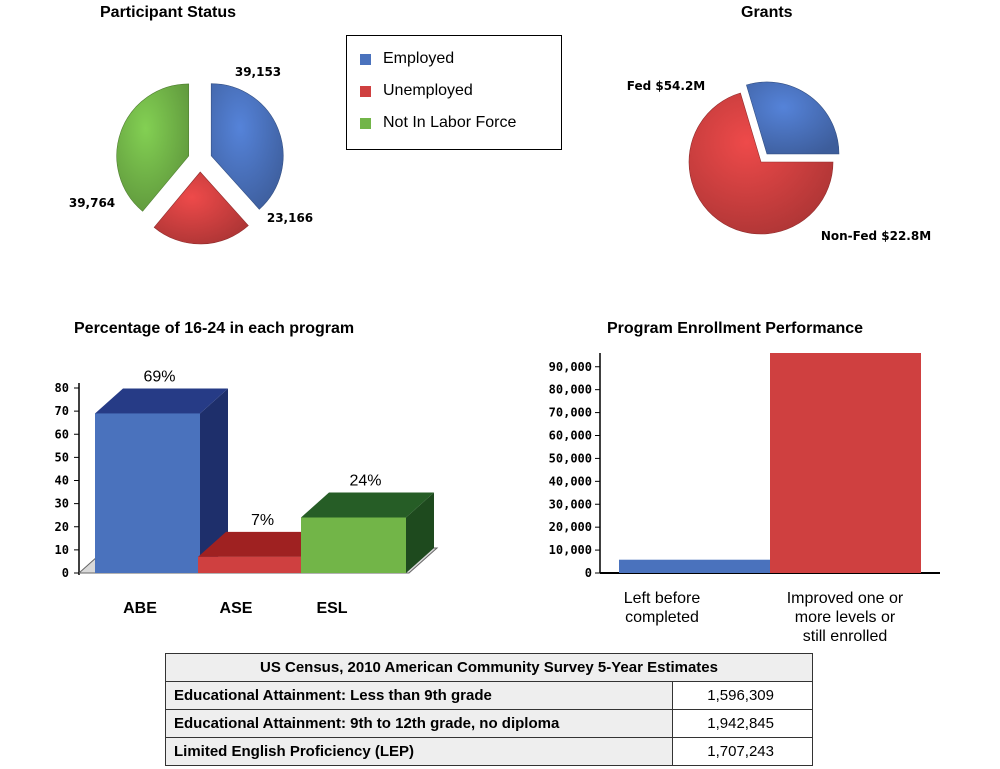  What do you see at coordinates (262, 520) in the screenshot?
I see `data-label: 7%` at bounding box center [262, 520].